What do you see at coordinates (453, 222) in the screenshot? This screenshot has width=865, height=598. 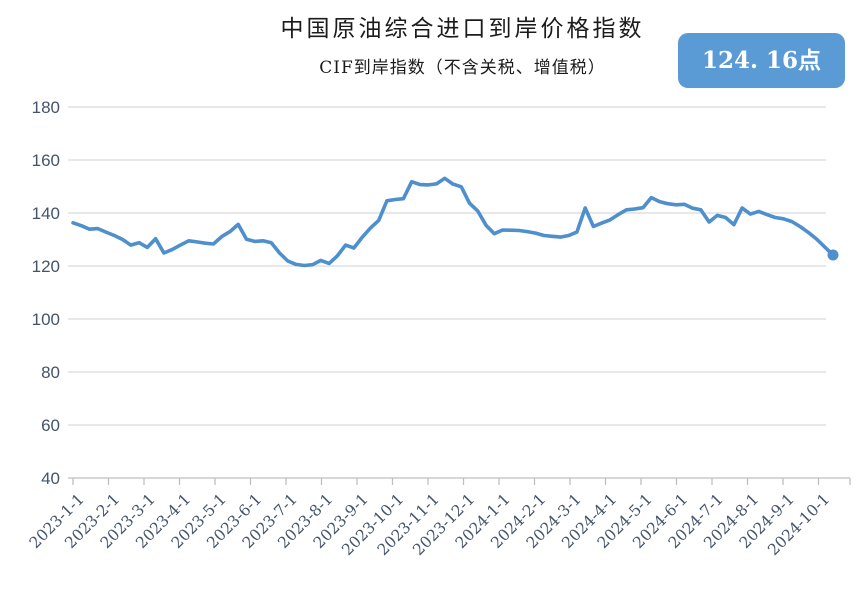 I see `price-line` at bounding box center [453, 222].